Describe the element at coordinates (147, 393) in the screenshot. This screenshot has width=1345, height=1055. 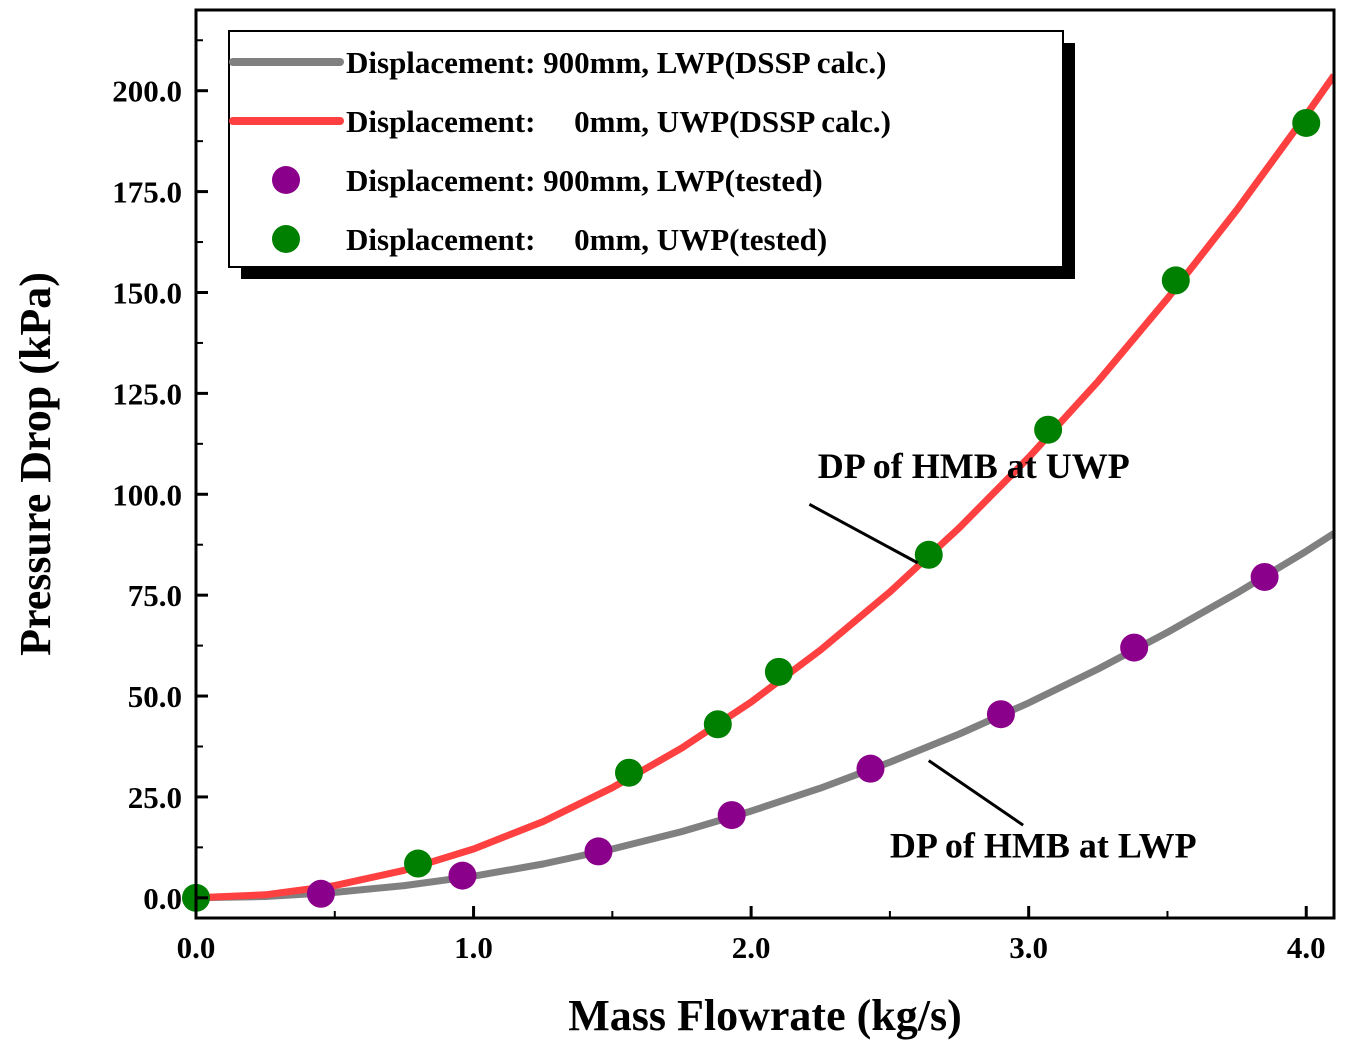
I see `y-tick-label: 125.0` at that location.